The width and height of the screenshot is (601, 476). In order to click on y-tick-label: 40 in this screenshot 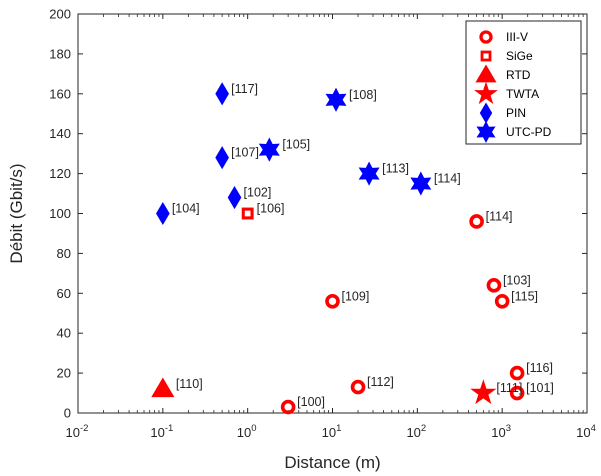, I will do `click(64, 333)`.